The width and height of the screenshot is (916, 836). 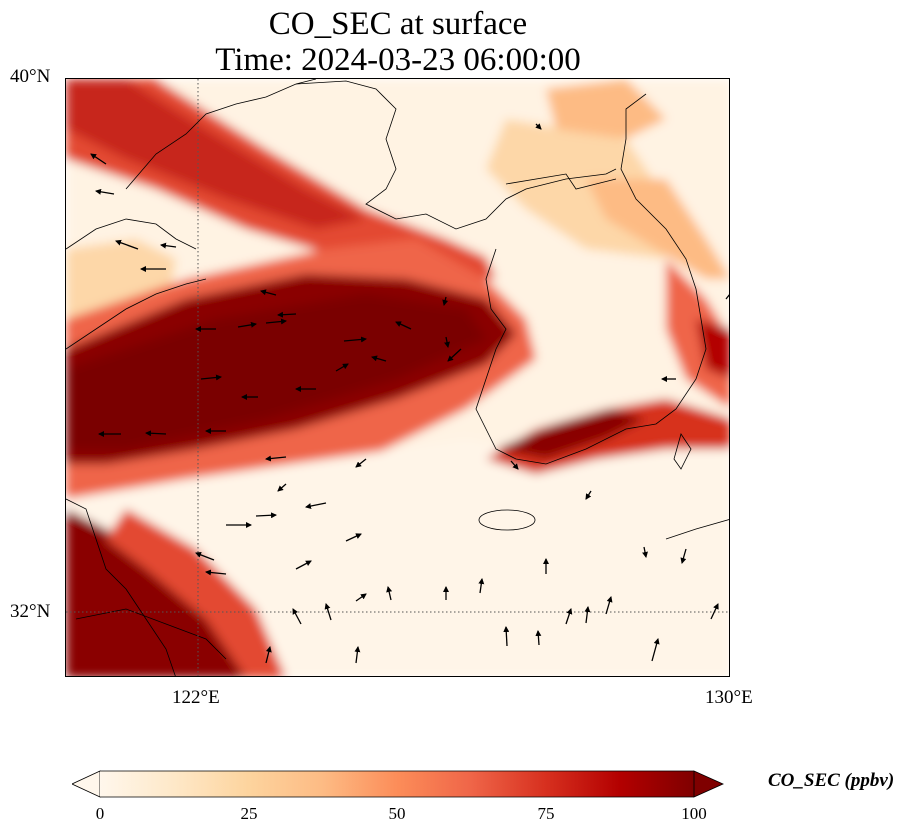 What do you see at coordinates (397, 813) in the screenshot?
I see `colorbar-tick: 50` at bounding box center [397, 813].